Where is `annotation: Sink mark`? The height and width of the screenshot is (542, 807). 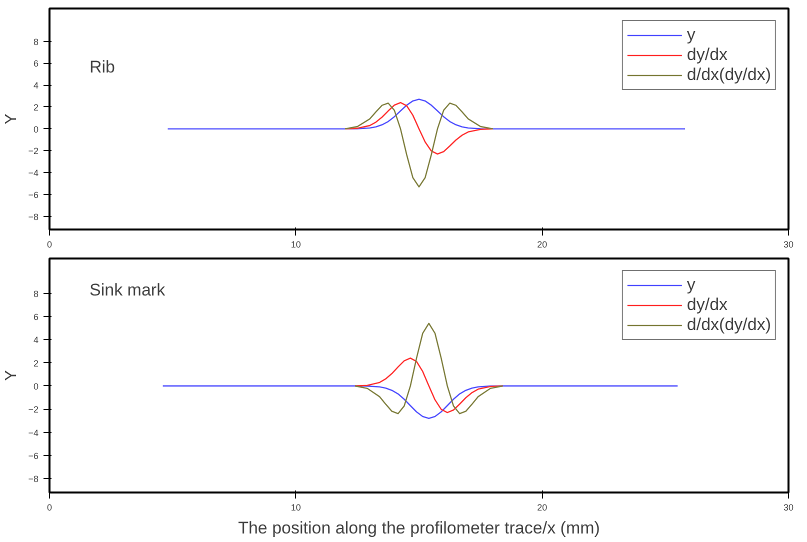 annotation: Sink mark is located at coordinates (128, 290).